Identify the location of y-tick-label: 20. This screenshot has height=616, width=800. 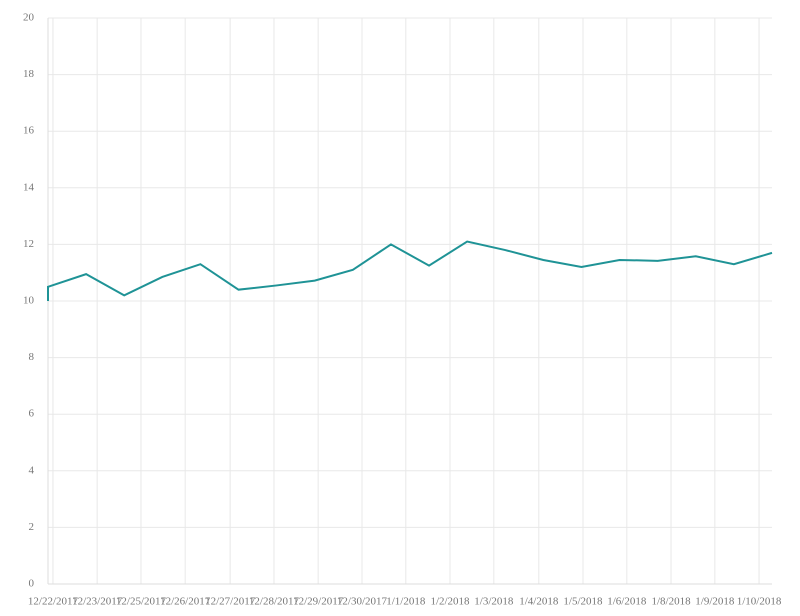
(29, 18).